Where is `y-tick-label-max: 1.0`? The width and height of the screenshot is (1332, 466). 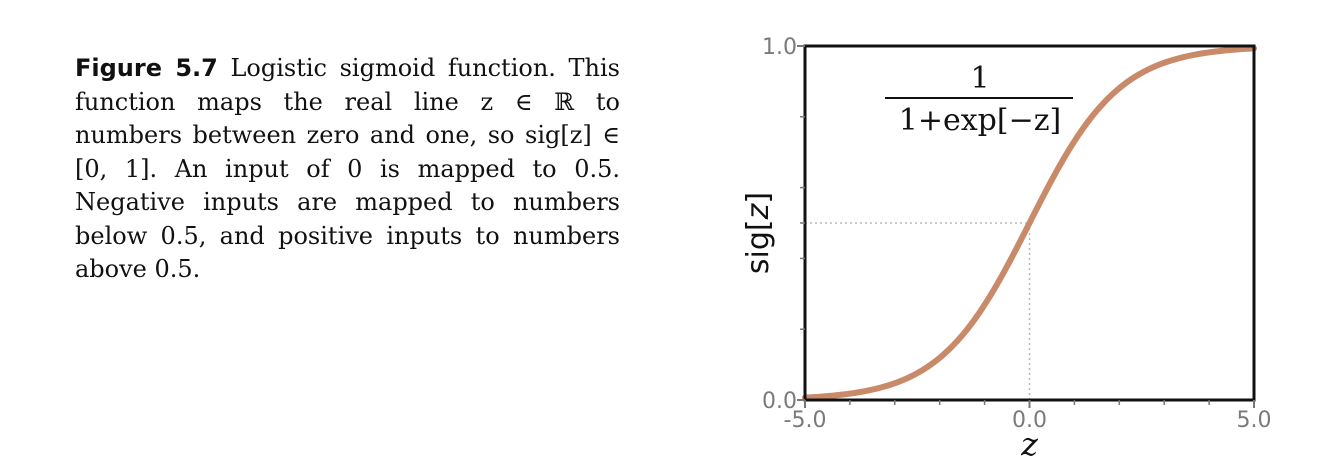
y-tick-label-max: 1.0 is located at coordinates (779, 47).